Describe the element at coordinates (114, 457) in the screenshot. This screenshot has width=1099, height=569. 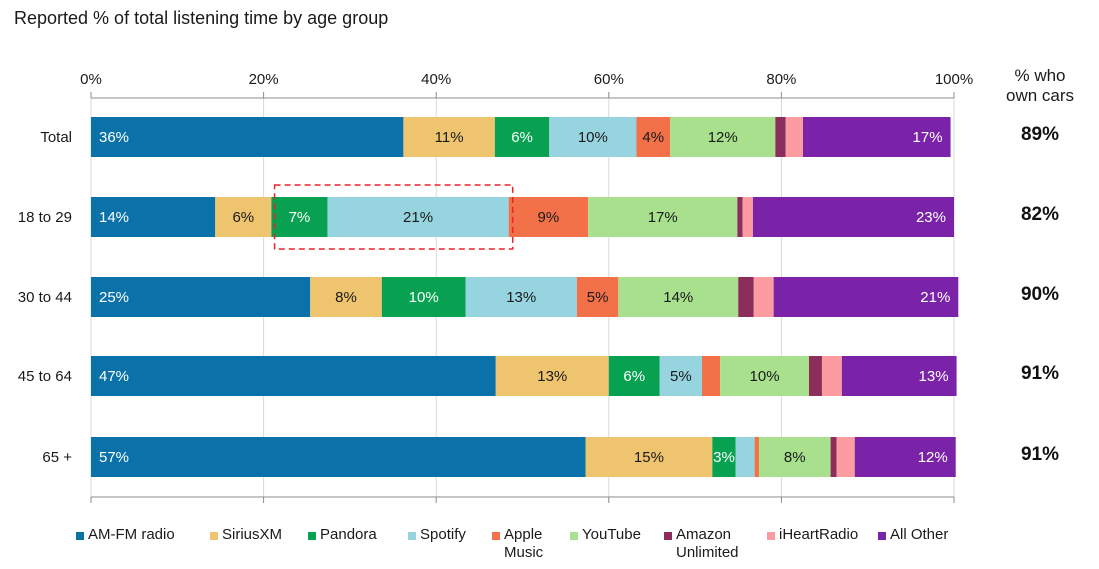
I see `data-label: 57%` at that location.